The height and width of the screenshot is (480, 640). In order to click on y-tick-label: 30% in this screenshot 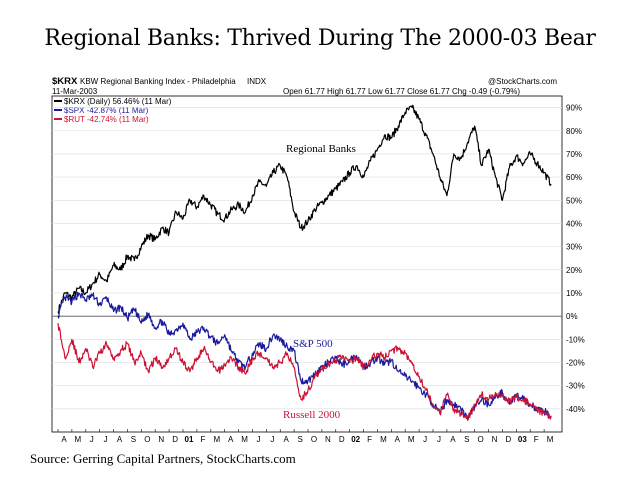, I will do `click(574, 247)`.